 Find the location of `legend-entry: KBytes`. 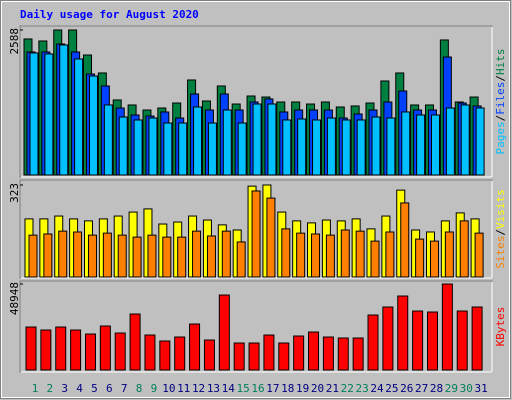

legend-entry: KBytes is located at coordinates (500, 327).